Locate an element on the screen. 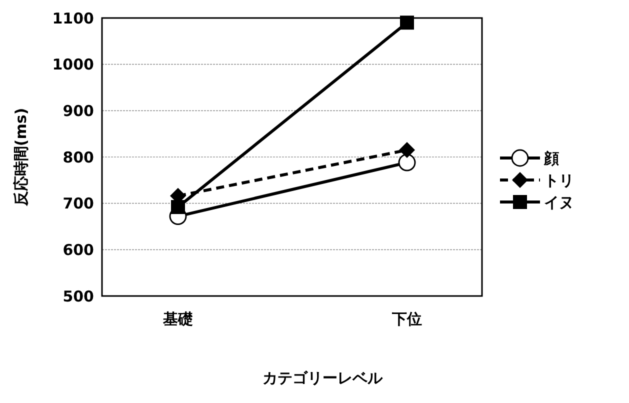 Image resolution: width=629 pixels, height=403 pixels. y-tick-label: 1100 is located at coordinates (73, 18).